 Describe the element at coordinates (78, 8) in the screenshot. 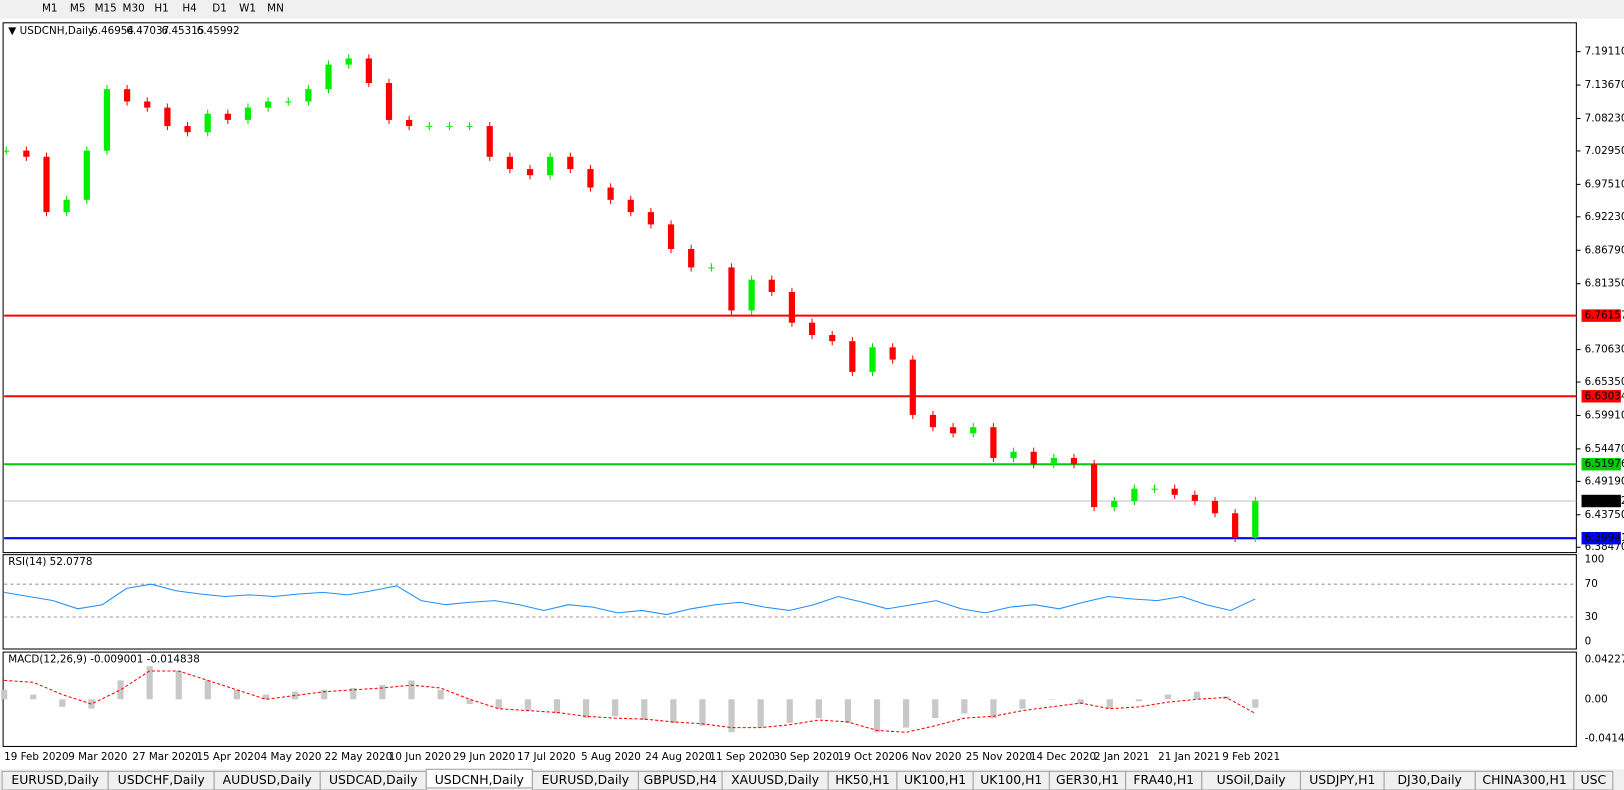

I see `timeframe-button: M5` at that location.